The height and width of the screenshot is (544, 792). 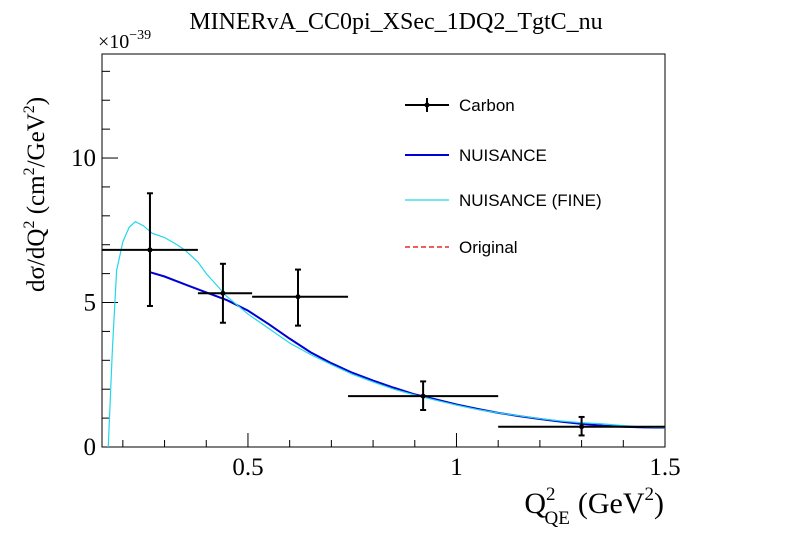 I want to click on legend-label-nuisance: NUISANCE, so click(x=503, y=155).